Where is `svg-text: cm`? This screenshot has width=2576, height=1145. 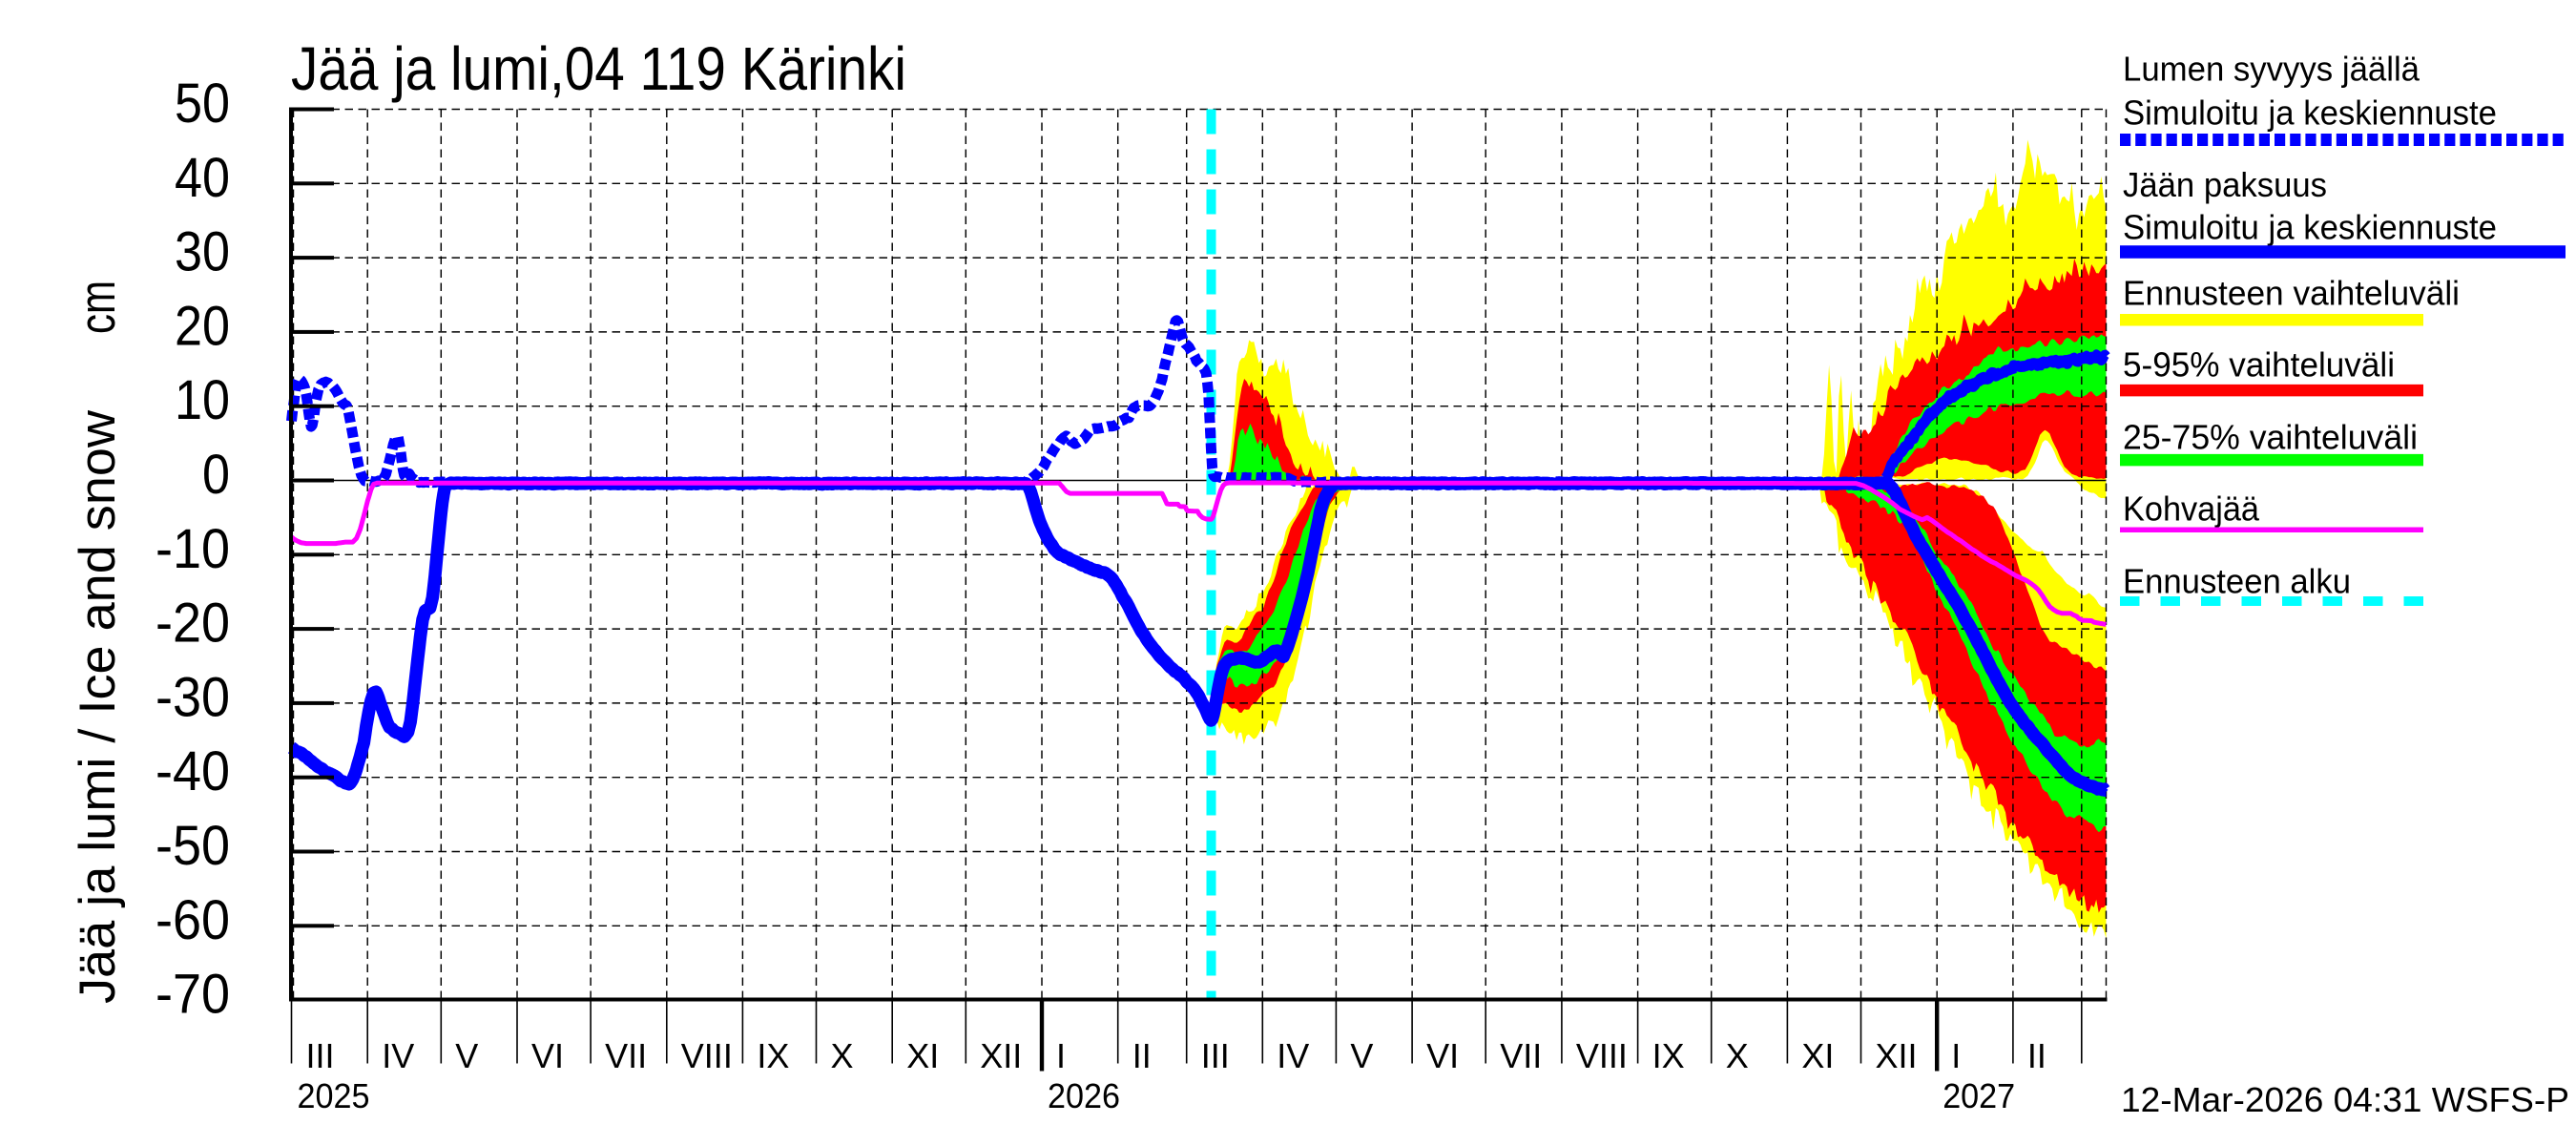
svg-text: cm is located at coordinates (98, 308).